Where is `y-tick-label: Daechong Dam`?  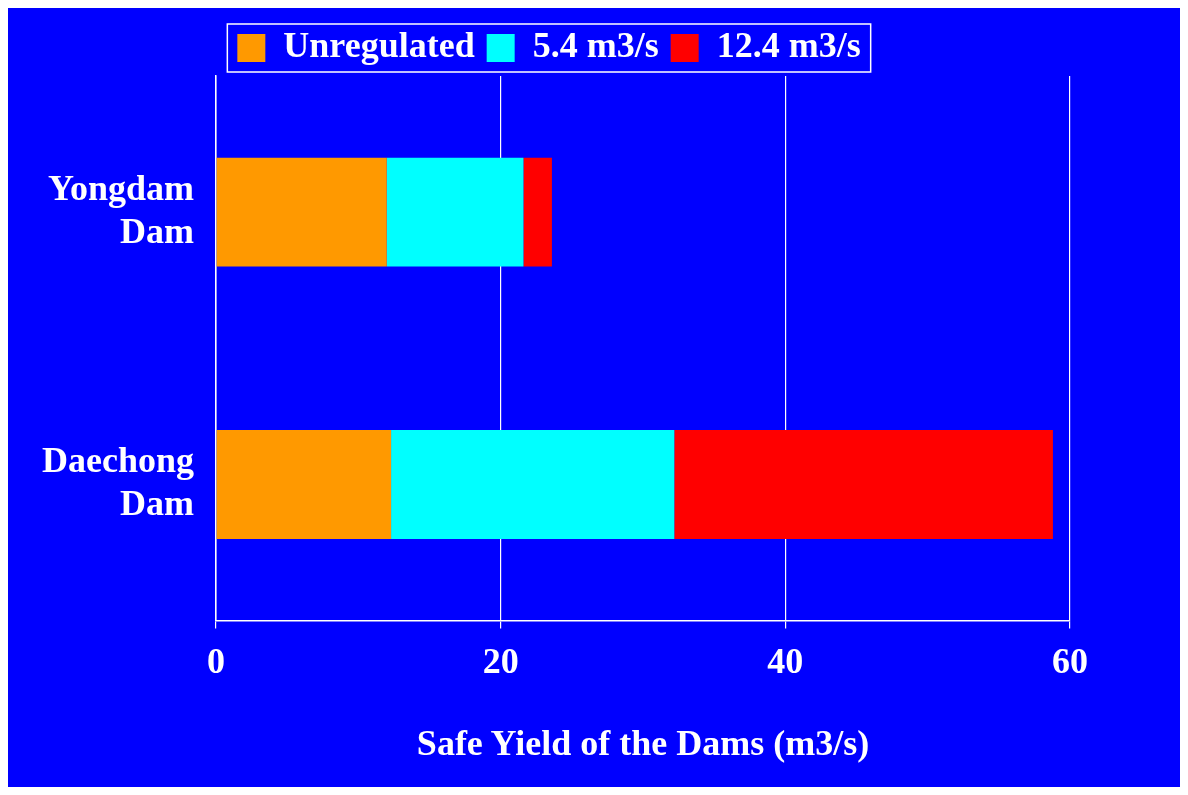 y-tick-label: Daechong Dam is located at coordinates (118, 482).